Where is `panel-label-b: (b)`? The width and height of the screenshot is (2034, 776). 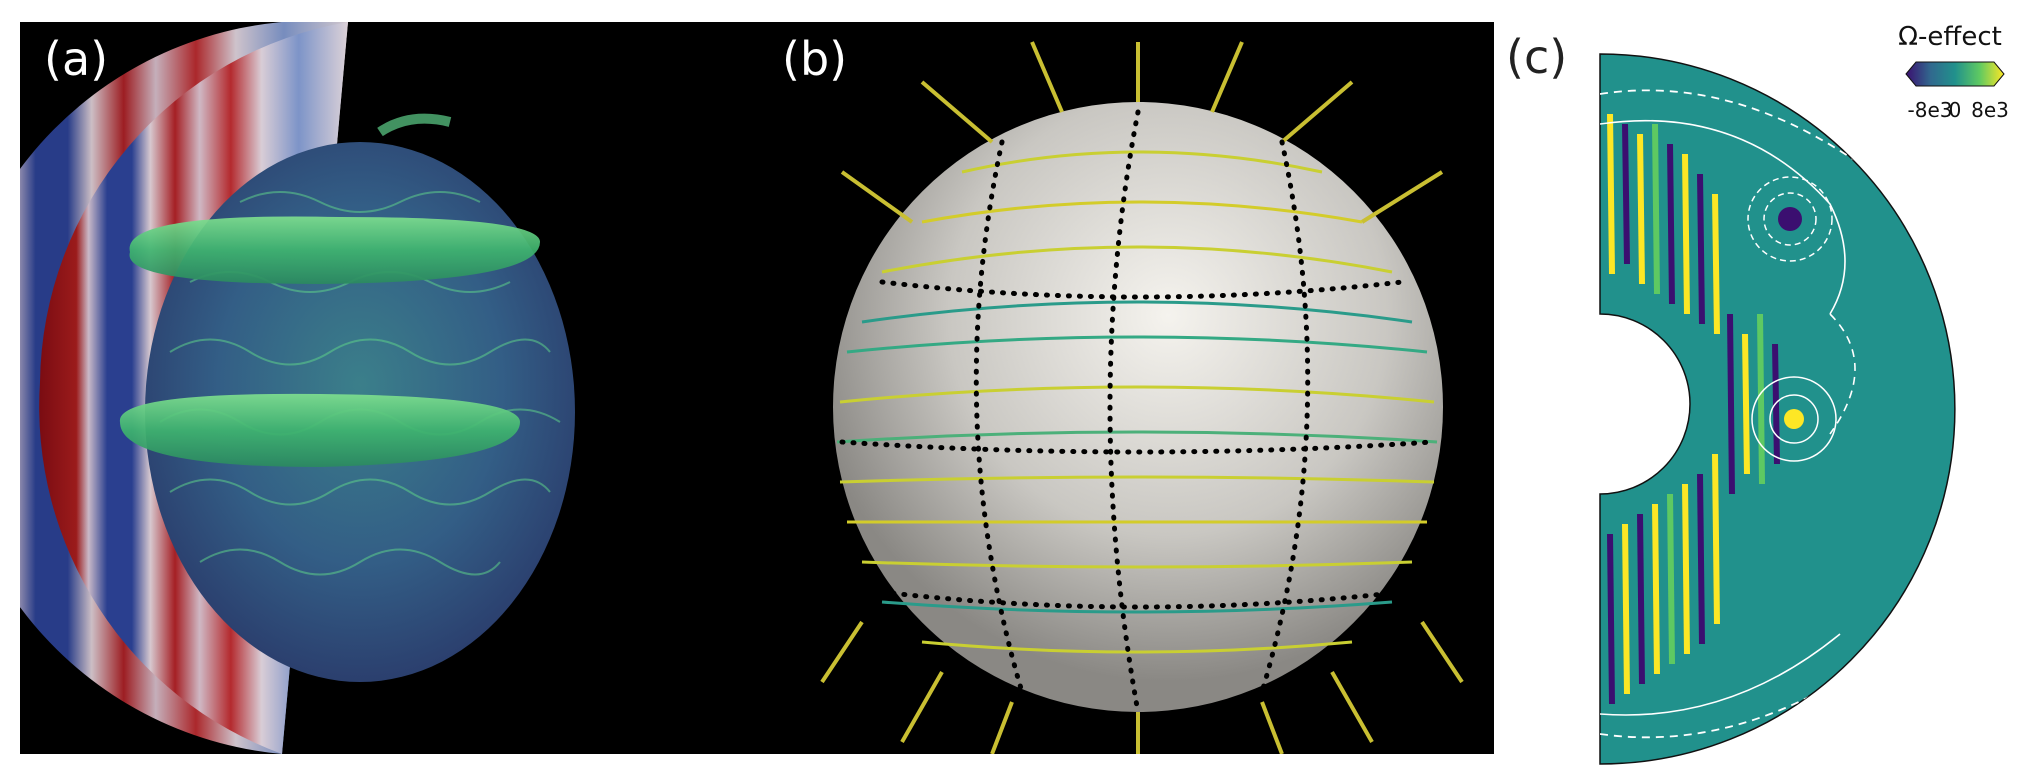
panel-label-b: (b) is located at coordinates (815, 59).